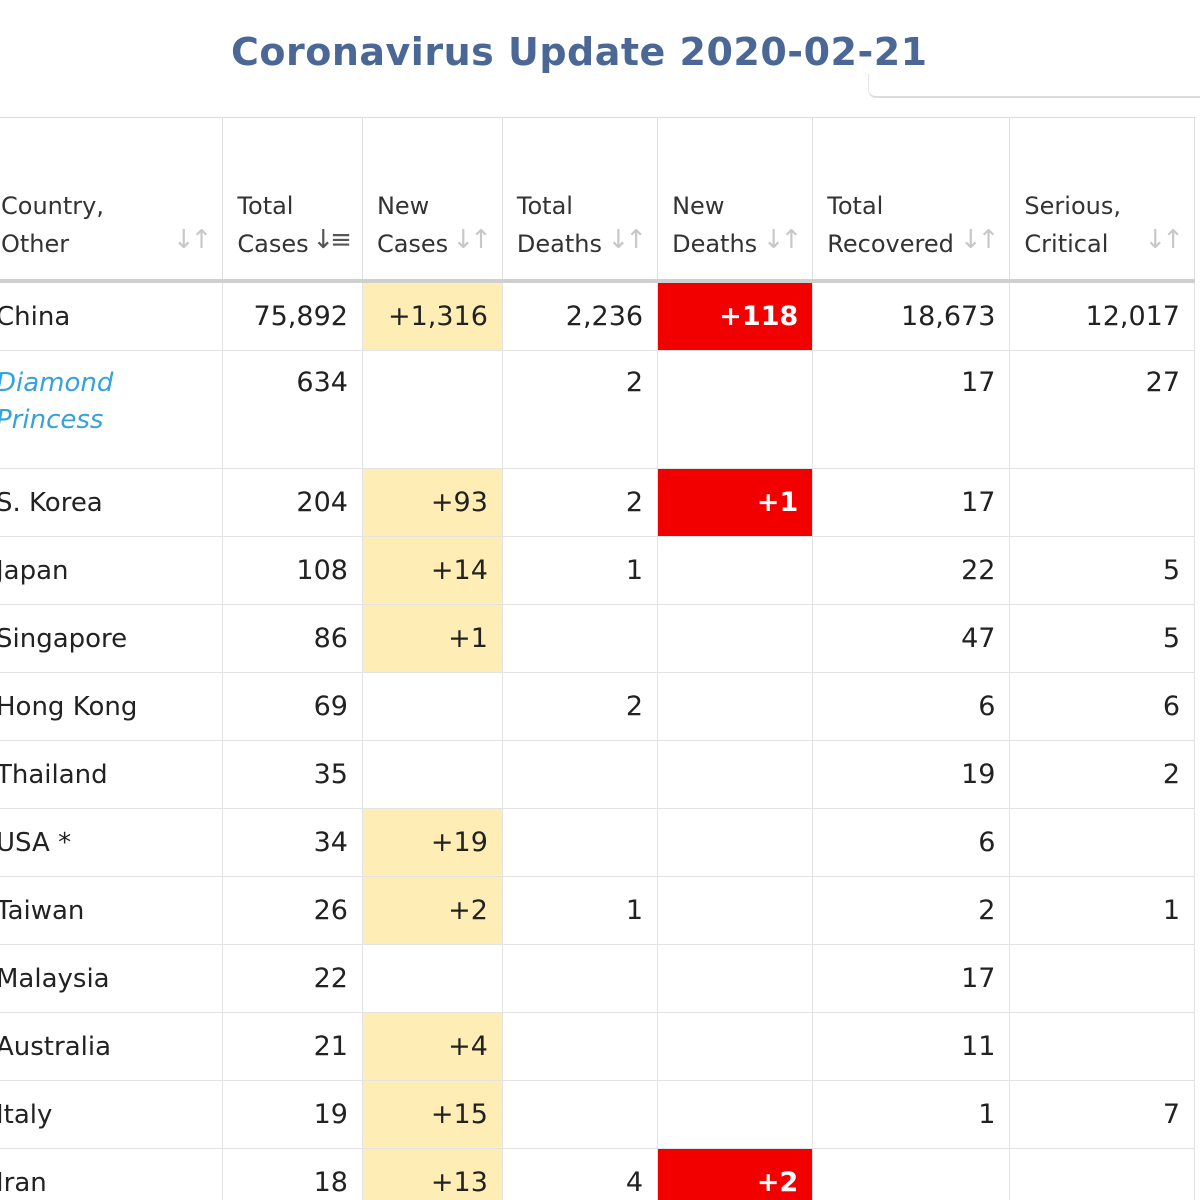  What do you see at coordinates (292, 638) in the screenshot?
I see `total-cases-cell: 86` at bounding box center [292, 638].